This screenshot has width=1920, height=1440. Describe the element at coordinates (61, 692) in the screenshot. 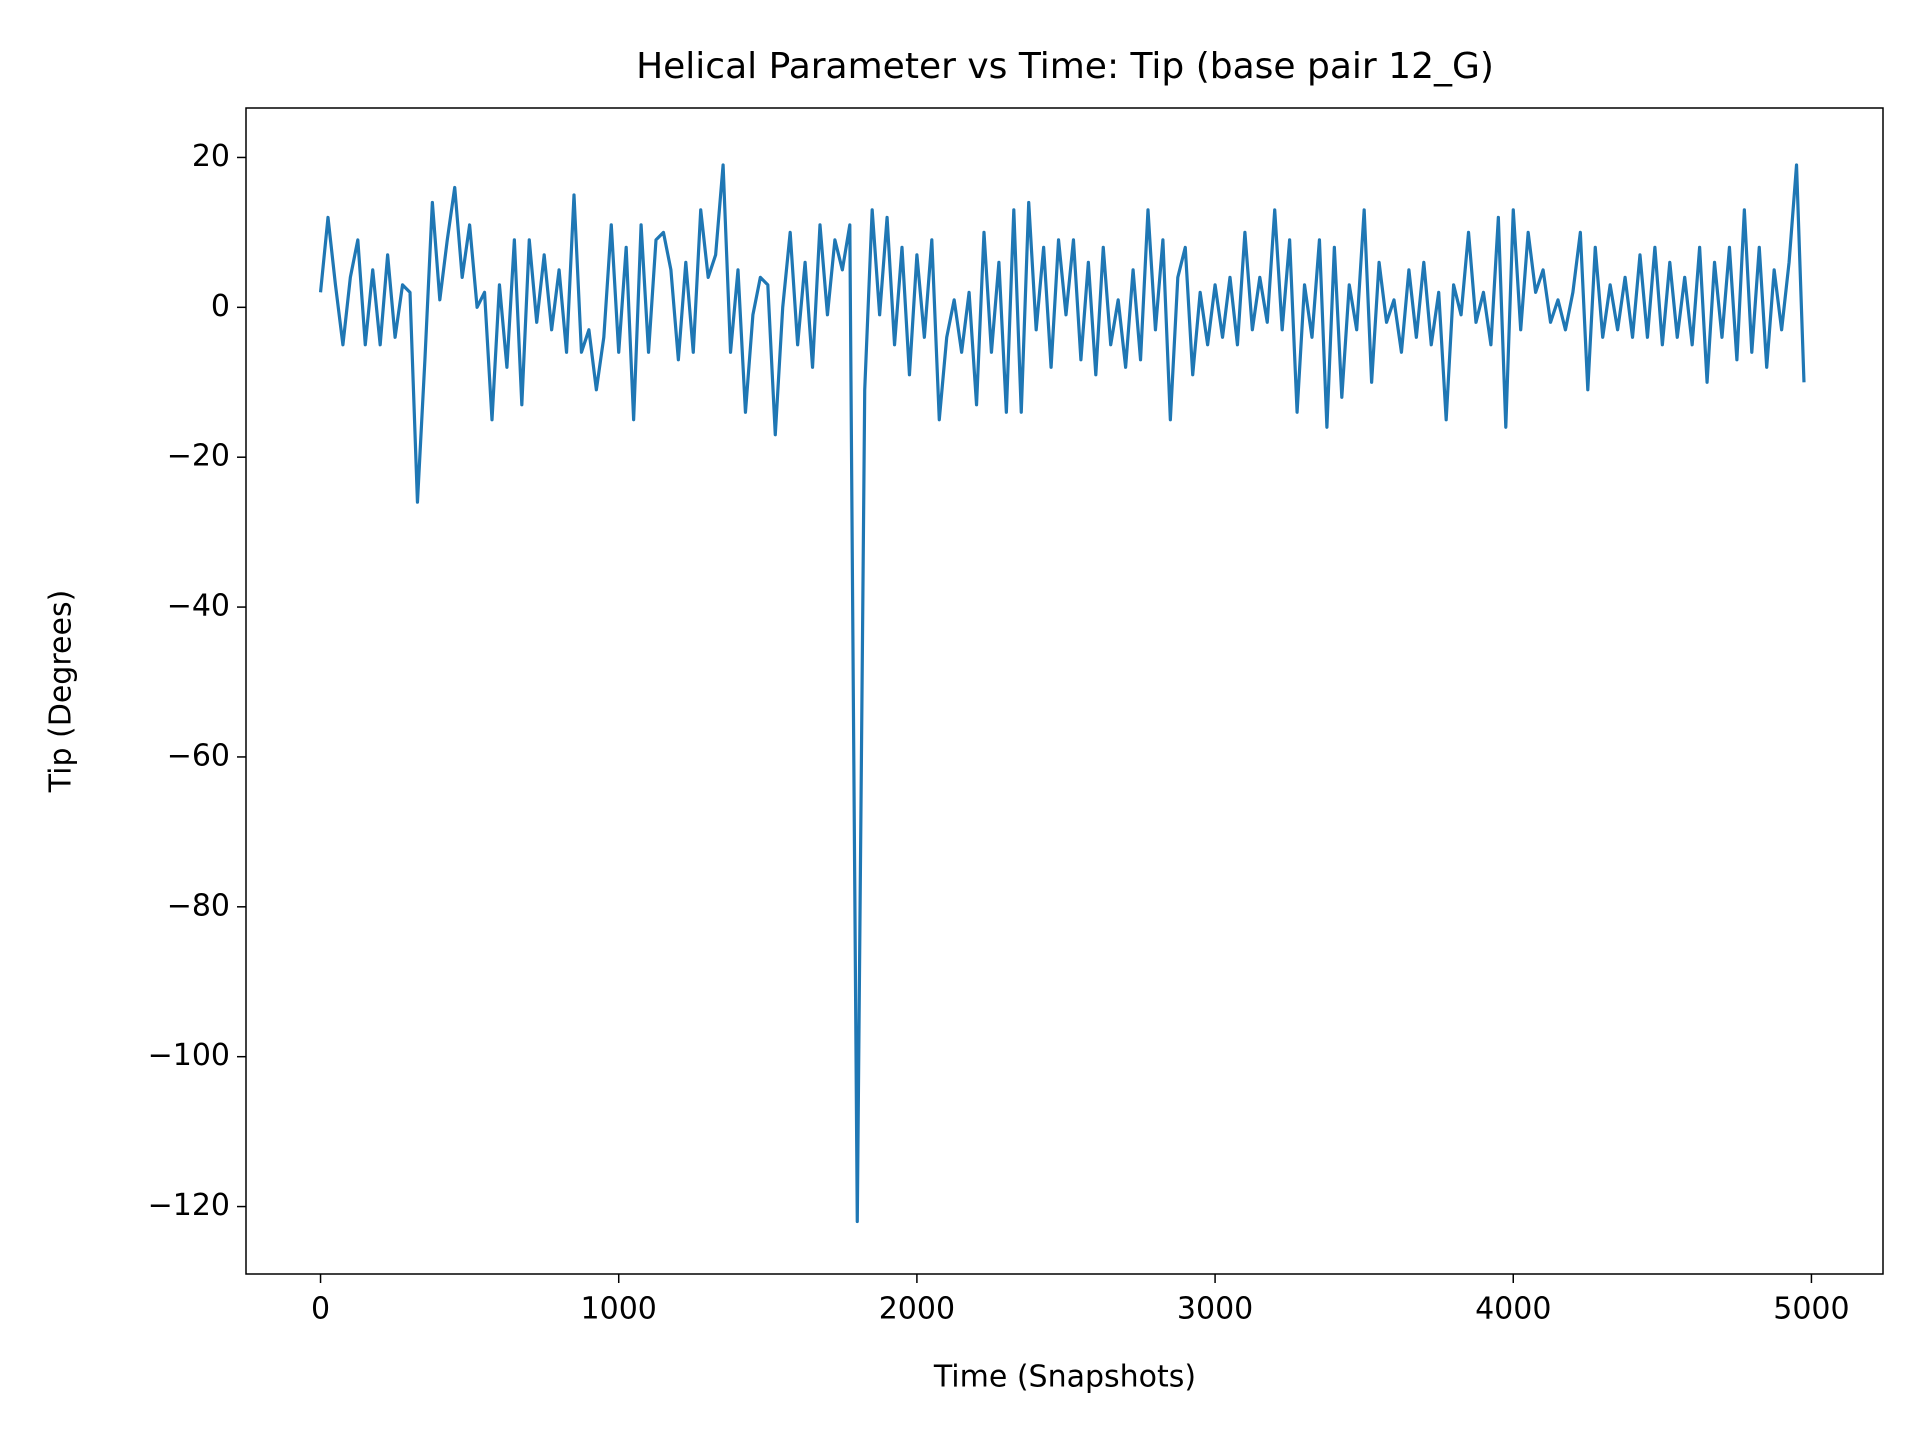

I see `y-axis-label: Tip (Degrees)` at that location.